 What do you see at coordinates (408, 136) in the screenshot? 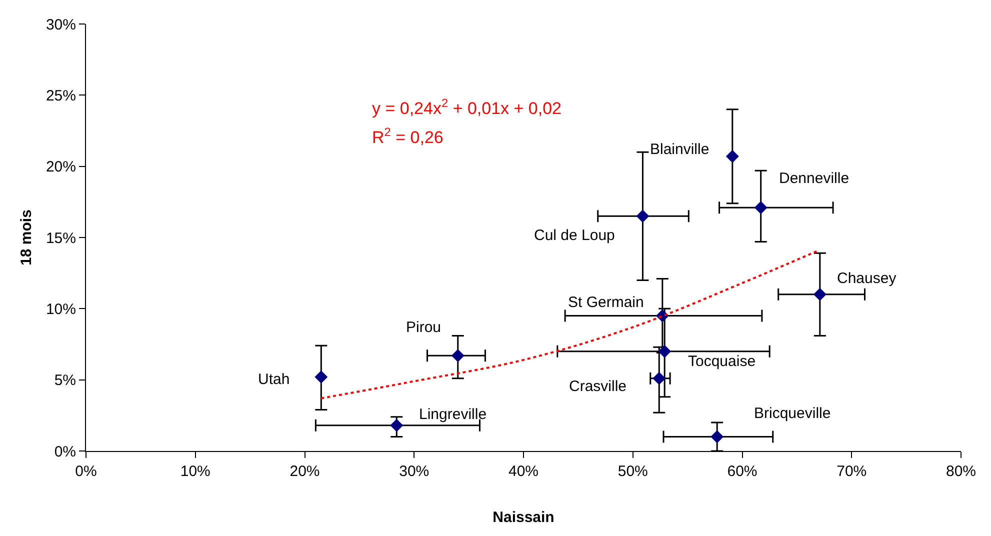
I see `annotation: R$^{2}$ = 0,26` at bounding box center [408, 136].